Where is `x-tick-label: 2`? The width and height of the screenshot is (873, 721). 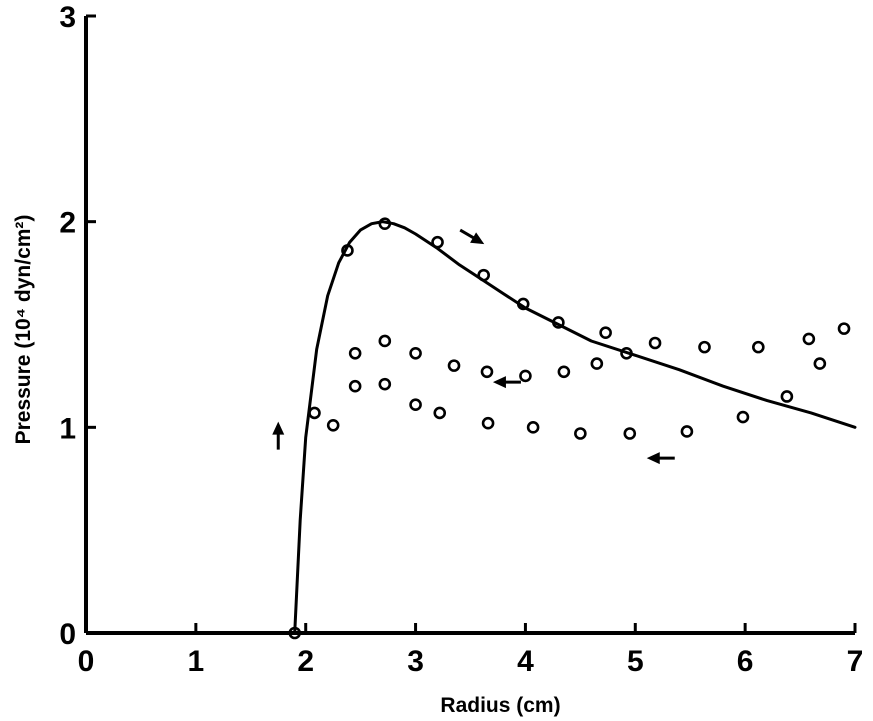
x-tick-label: 2 is located at coordinates (305, 661).